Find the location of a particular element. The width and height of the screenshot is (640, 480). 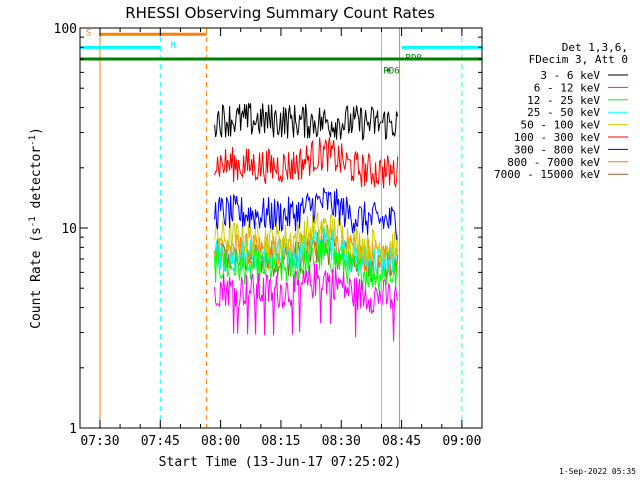

legend-label: 100 - 300 keV is located at coordinates (557, 137).